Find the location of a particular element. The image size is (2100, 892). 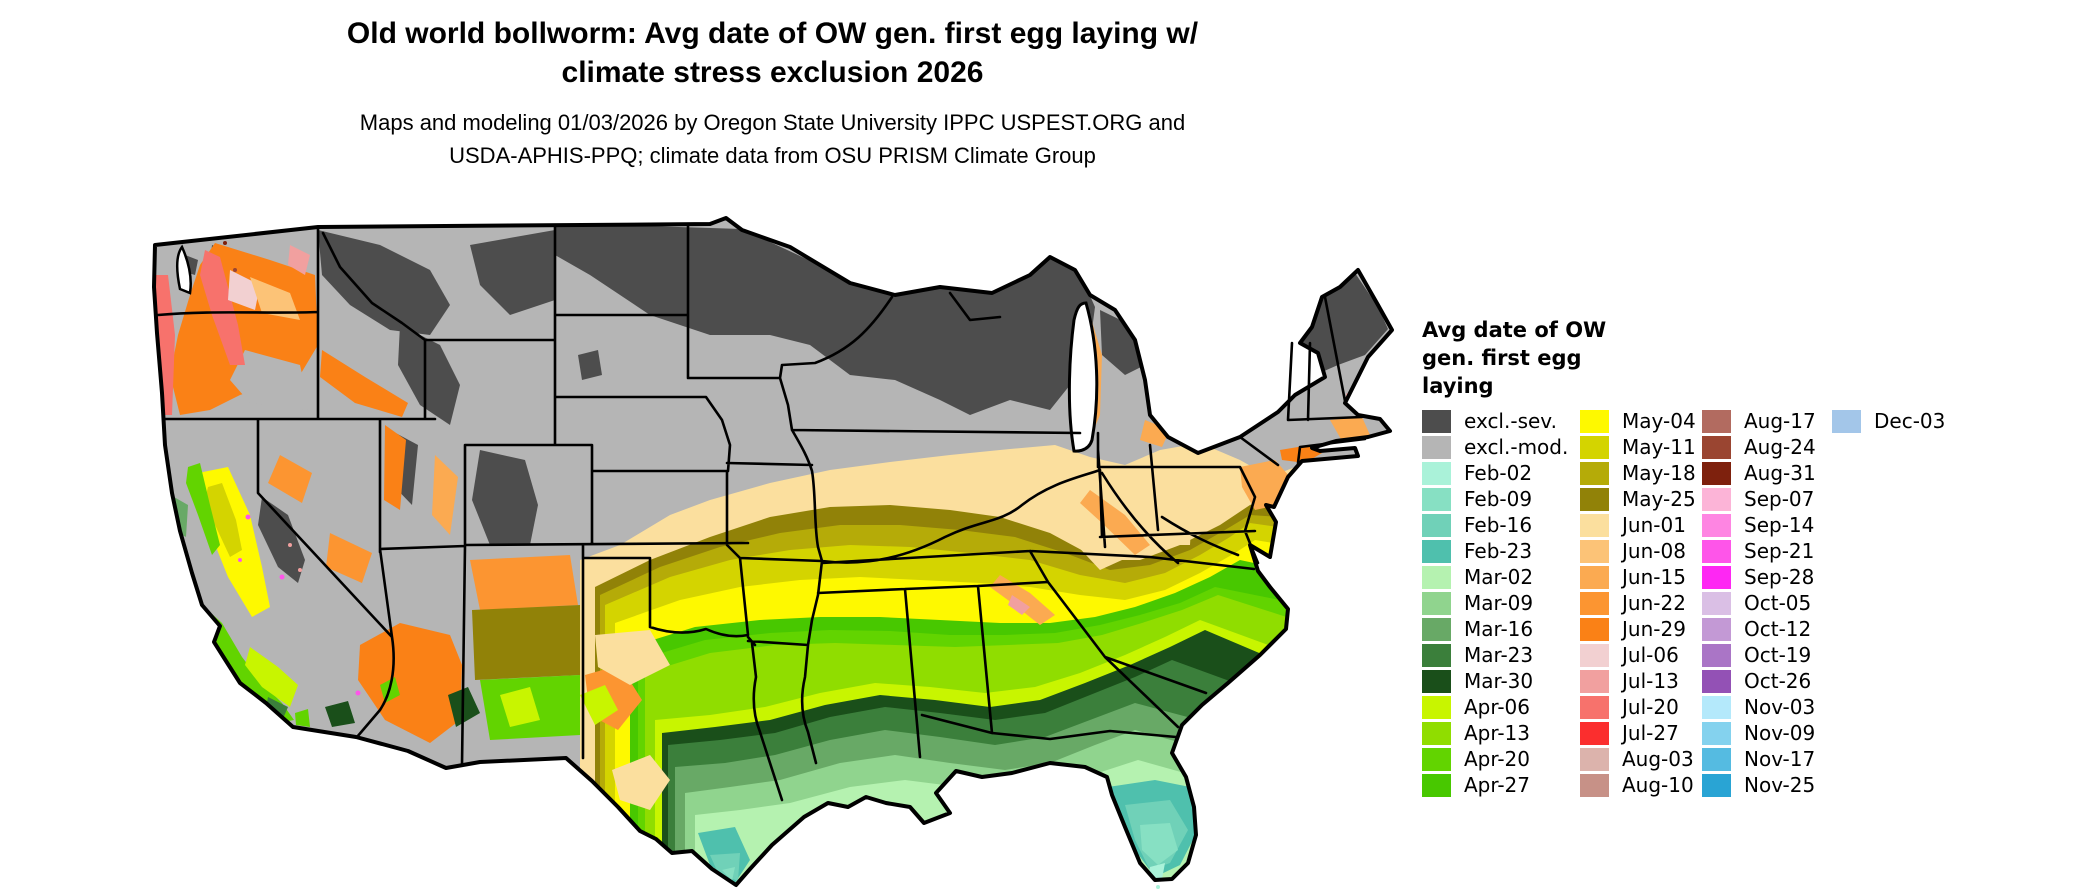

legend-item: Dec-03 is located at coordinates (1888, 421).